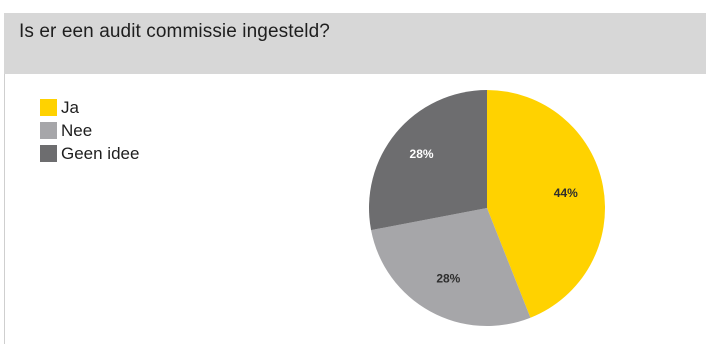 Image resolution: width=706 pixels, height=344 pixels. Describe the element at coordinates (4, 209) in the screenshot. I see `panel-border` at that location.